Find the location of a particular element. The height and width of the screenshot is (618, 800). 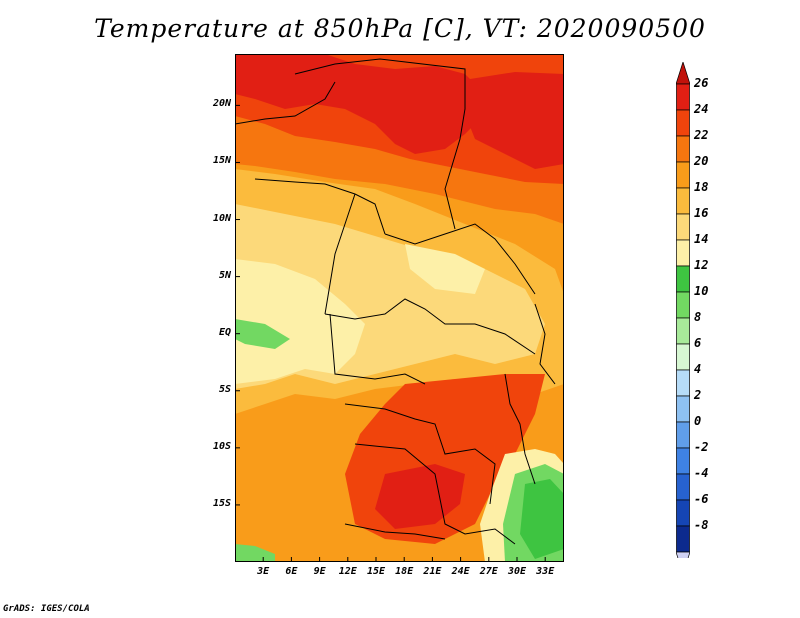

contour-10-sw is located at coordinates (255, 553).